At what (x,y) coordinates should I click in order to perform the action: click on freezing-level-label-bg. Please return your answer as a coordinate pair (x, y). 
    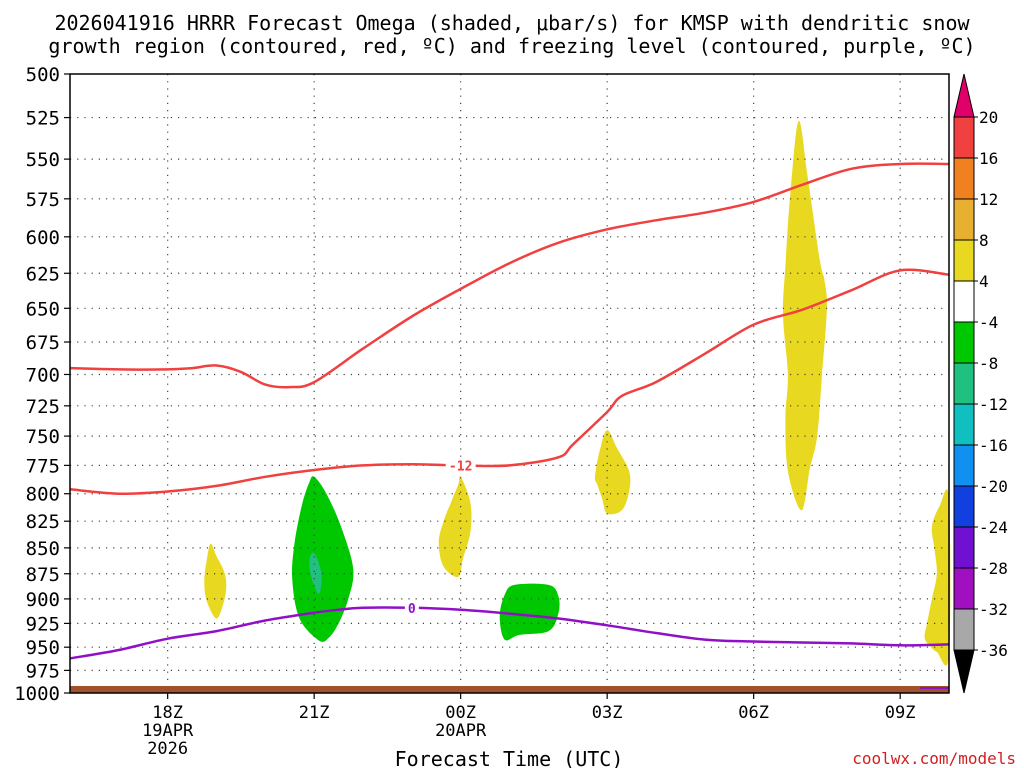
    Looking at the image, I should click on (411, 607).